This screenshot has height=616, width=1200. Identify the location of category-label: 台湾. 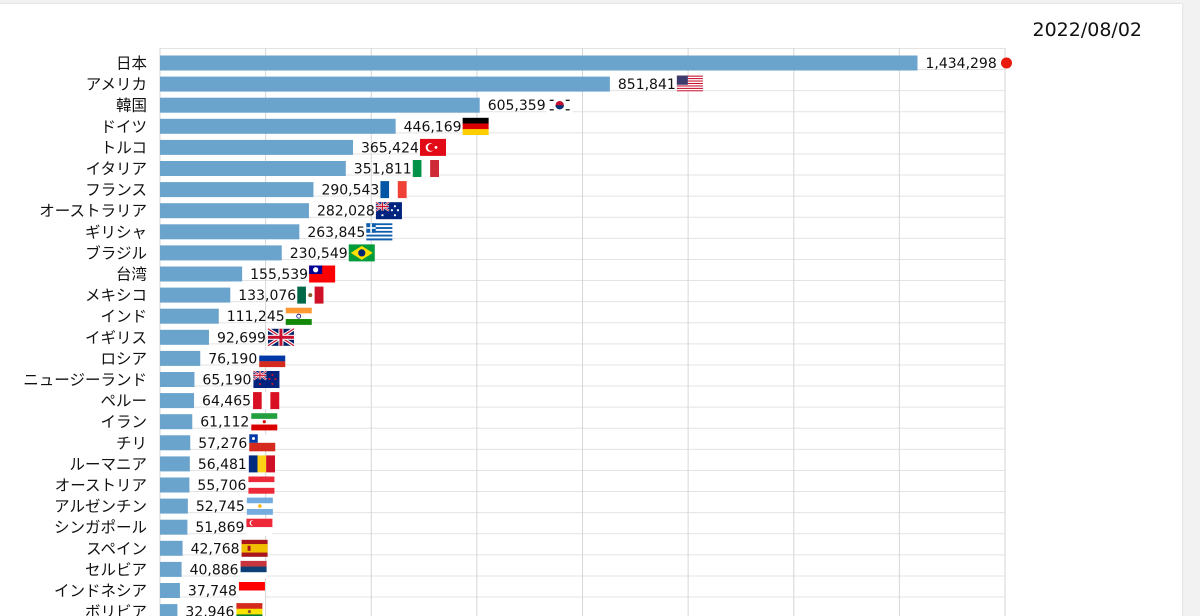
(131, 275).